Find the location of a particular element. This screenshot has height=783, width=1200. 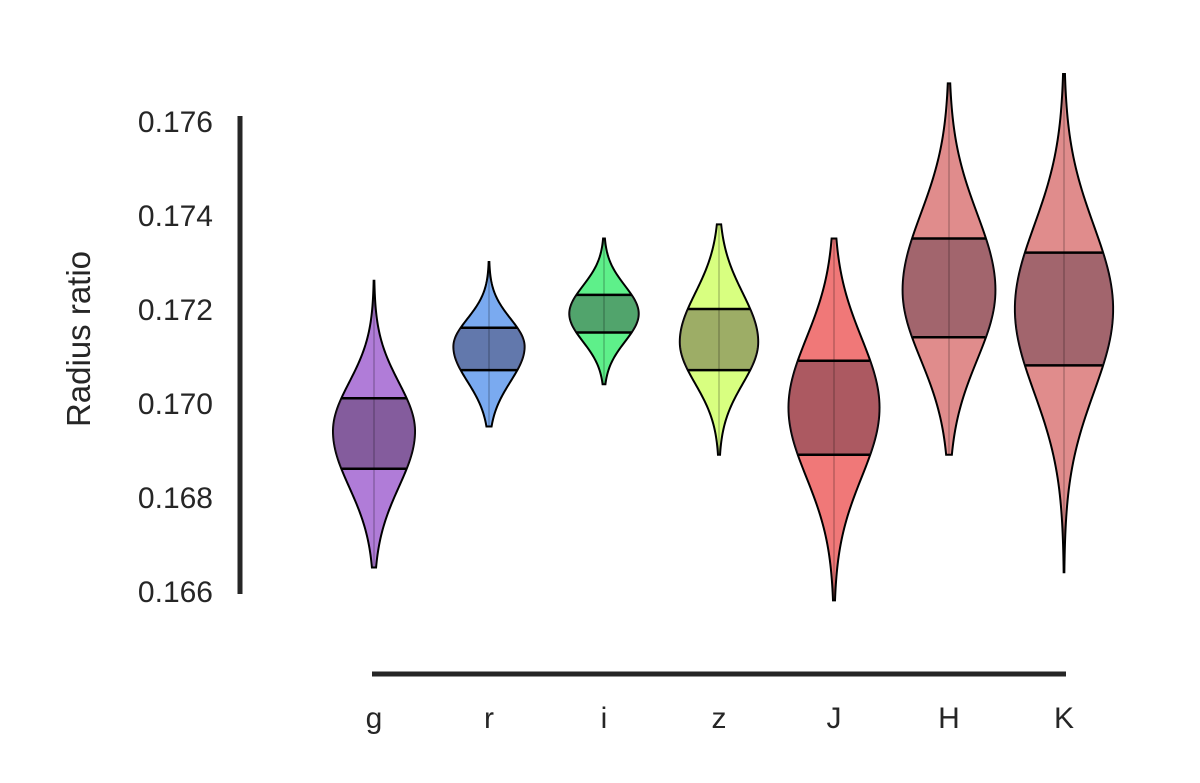

x-tick-label: K is located at coordinates (1064, 718).